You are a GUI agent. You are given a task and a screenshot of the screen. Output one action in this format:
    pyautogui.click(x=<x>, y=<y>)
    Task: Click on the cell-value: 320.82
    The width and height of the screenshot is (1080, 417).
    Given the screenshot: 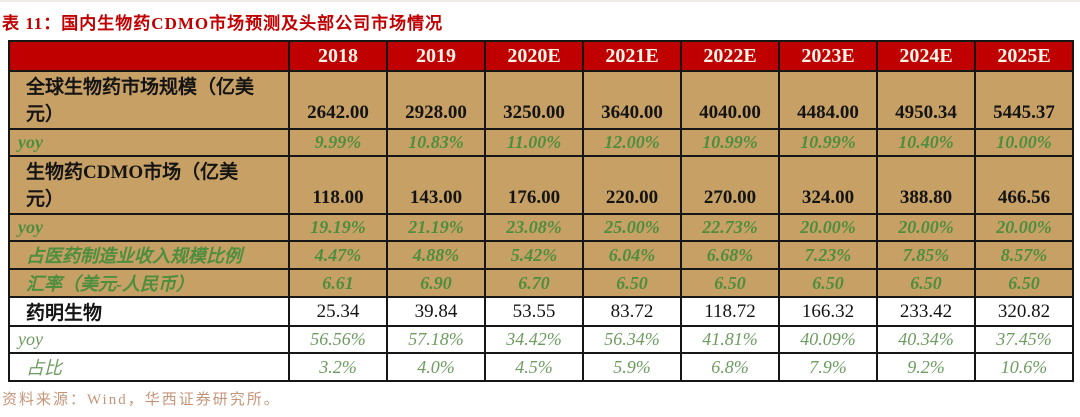 What is the action you would take?
    pyautogui.click(x=1024, y=312)
    